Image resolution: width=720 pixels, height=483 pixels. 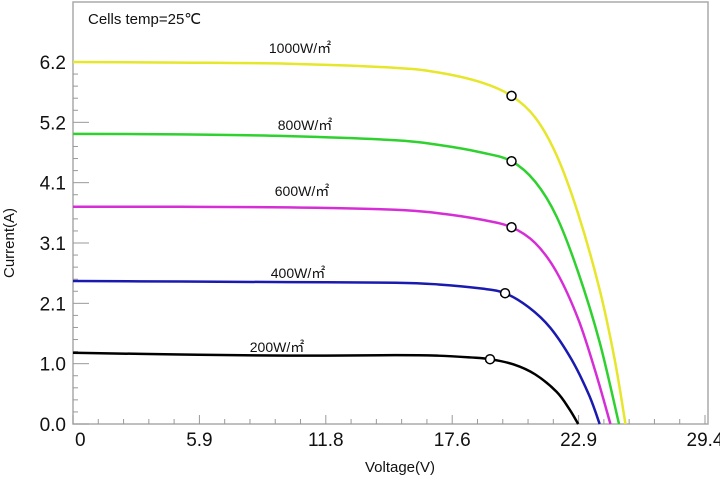 I want to click on y-tick-label: 3.1, so click(x=53, y=244).